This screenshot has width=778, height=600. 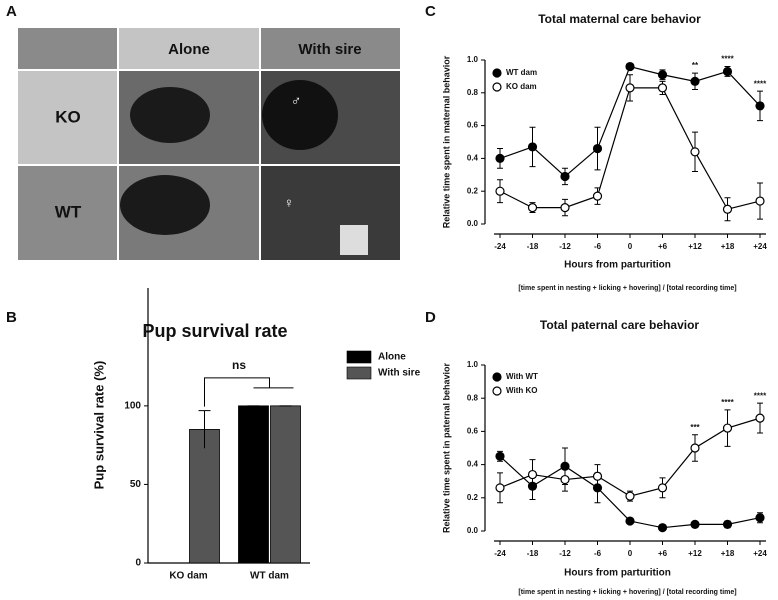 What do you see at coordinates (330, 212) in the screenshot?
I see `photo` at bounding box center [330, 212].